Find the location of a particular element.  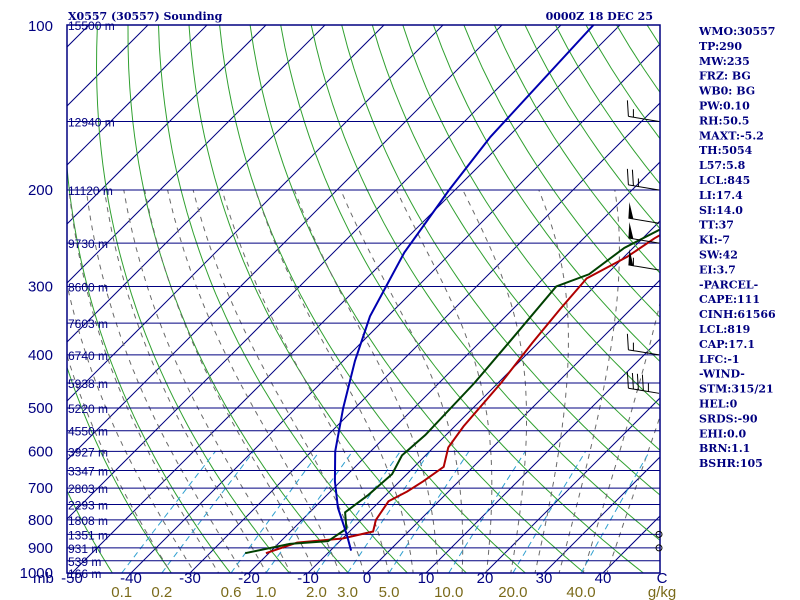

height-label: 11120 m is located at coordinates (90, 191).